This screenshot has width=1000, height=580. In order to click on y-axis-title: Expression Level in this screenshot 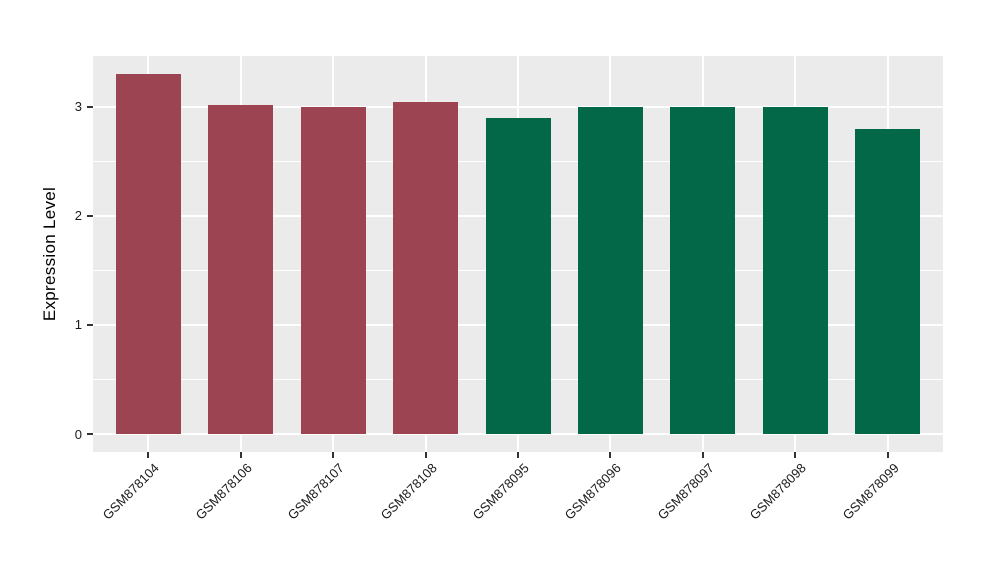, I will do `click(50, 254)`.